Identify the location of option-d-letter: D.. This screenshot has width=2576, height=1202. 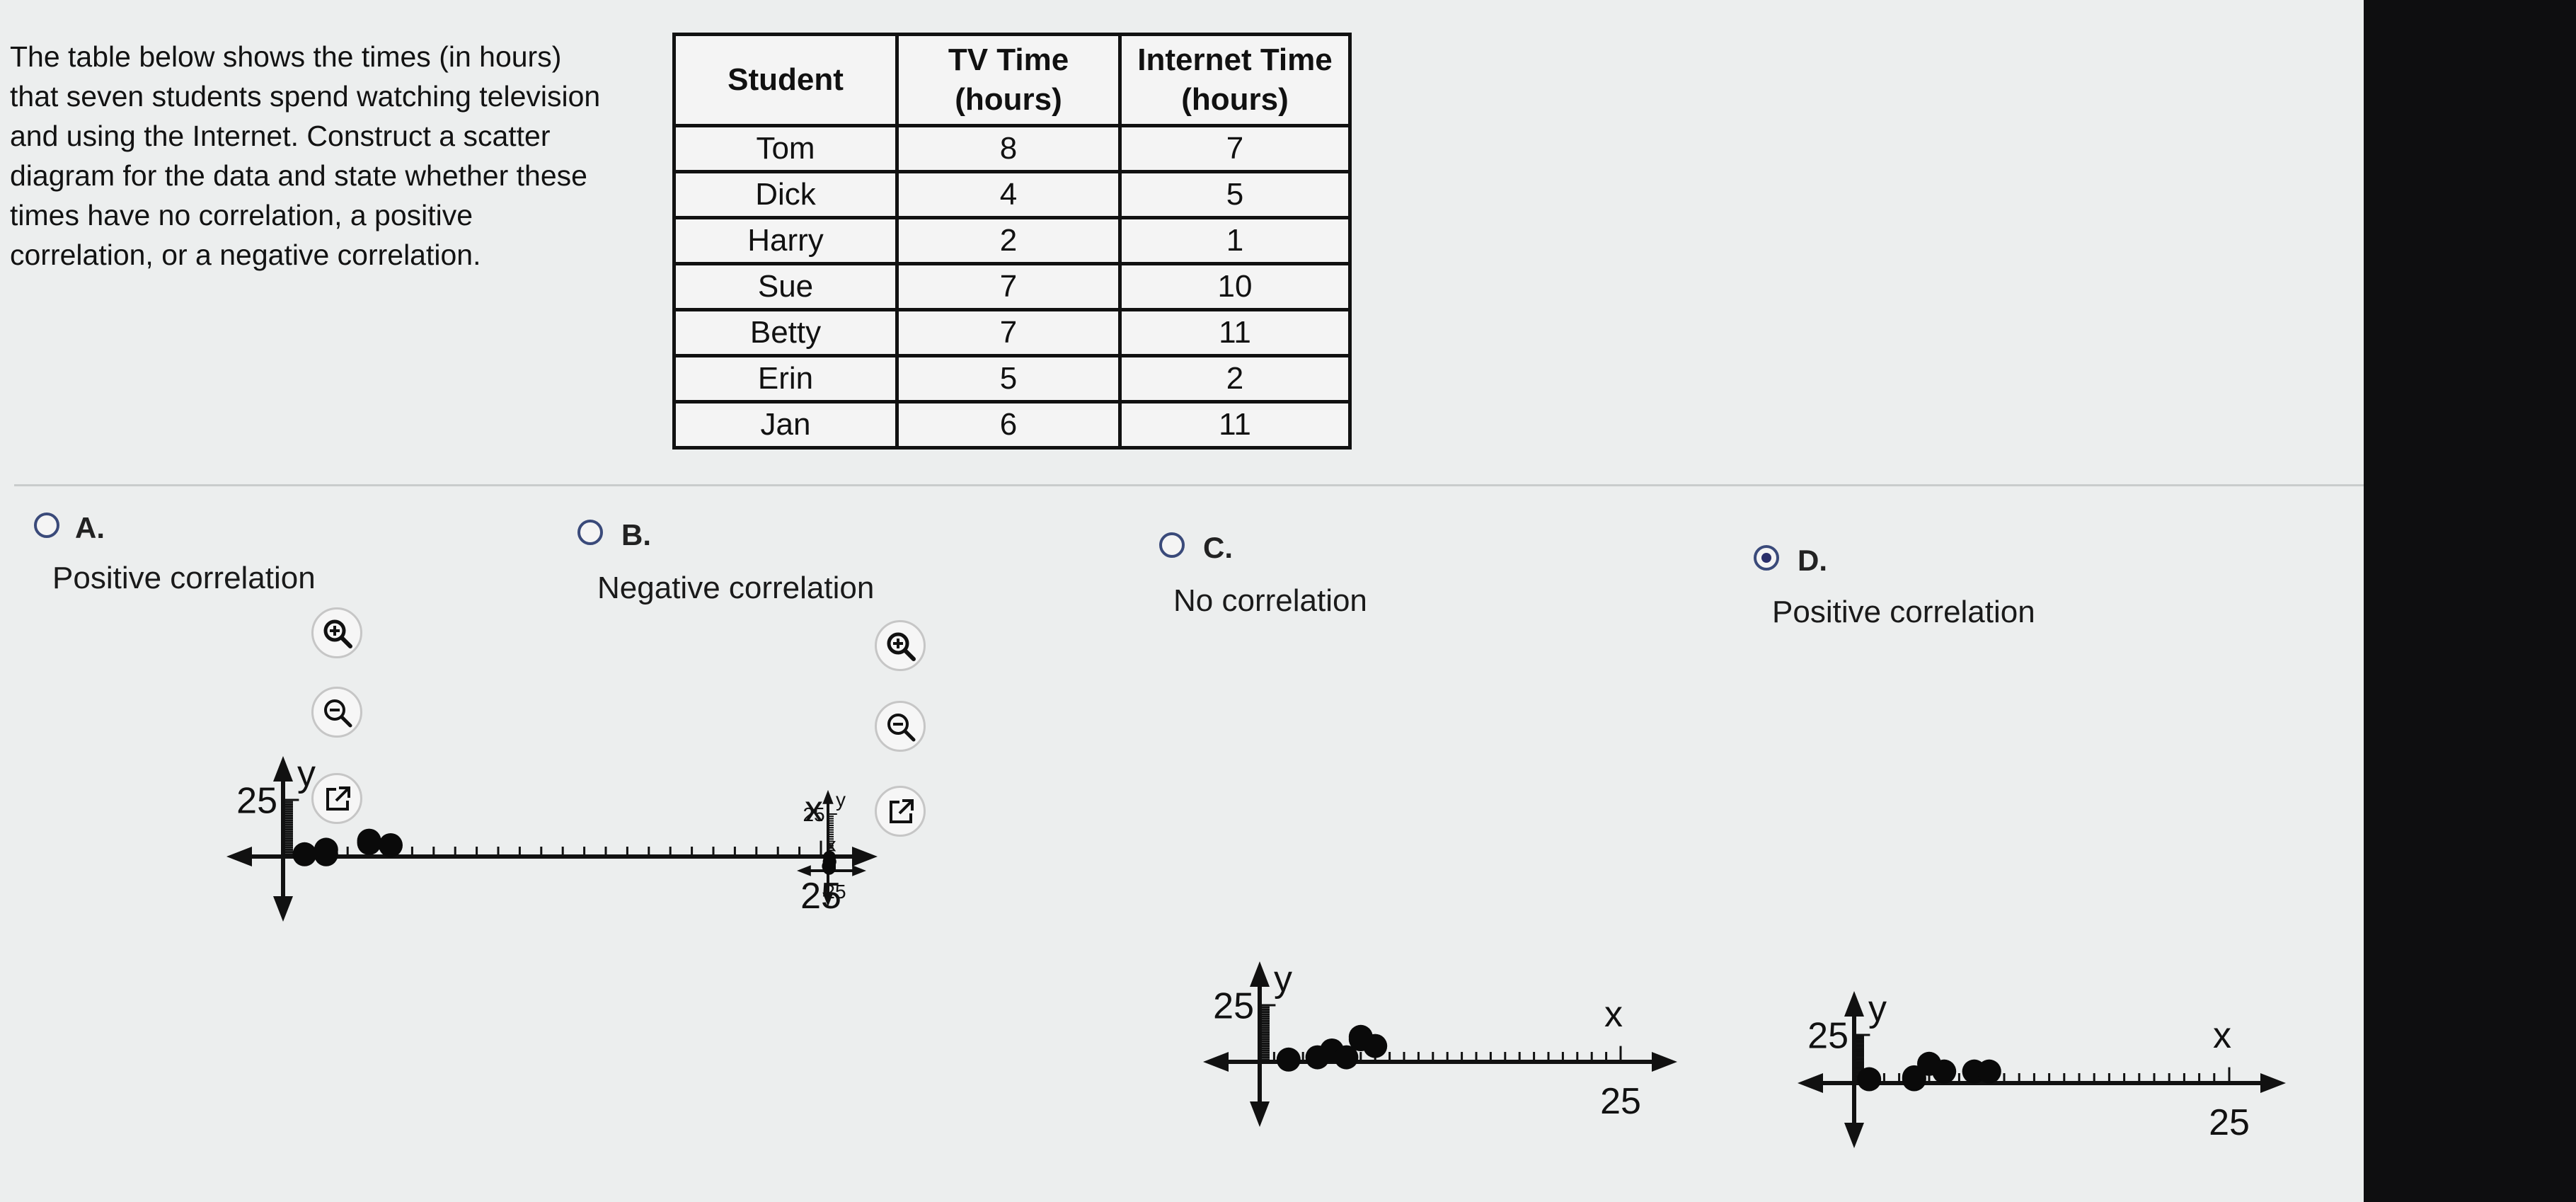
(1812, 560).